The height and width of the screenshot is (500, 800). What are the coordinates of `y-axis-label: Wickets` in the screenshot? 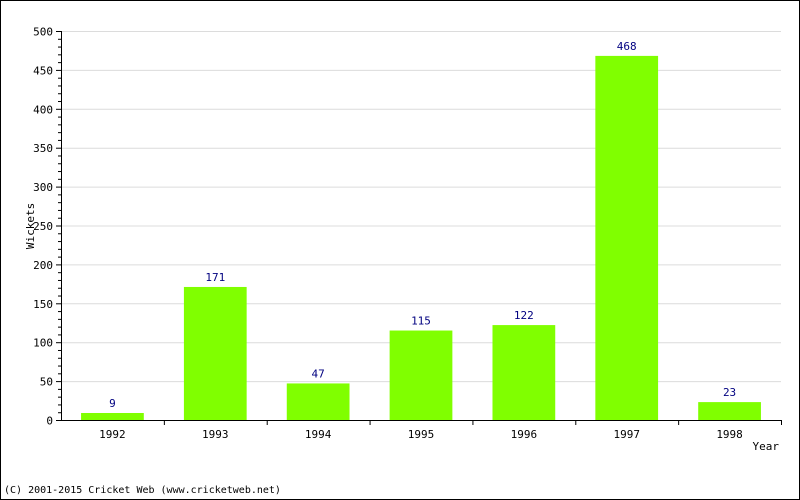 It's located at (30, 226).